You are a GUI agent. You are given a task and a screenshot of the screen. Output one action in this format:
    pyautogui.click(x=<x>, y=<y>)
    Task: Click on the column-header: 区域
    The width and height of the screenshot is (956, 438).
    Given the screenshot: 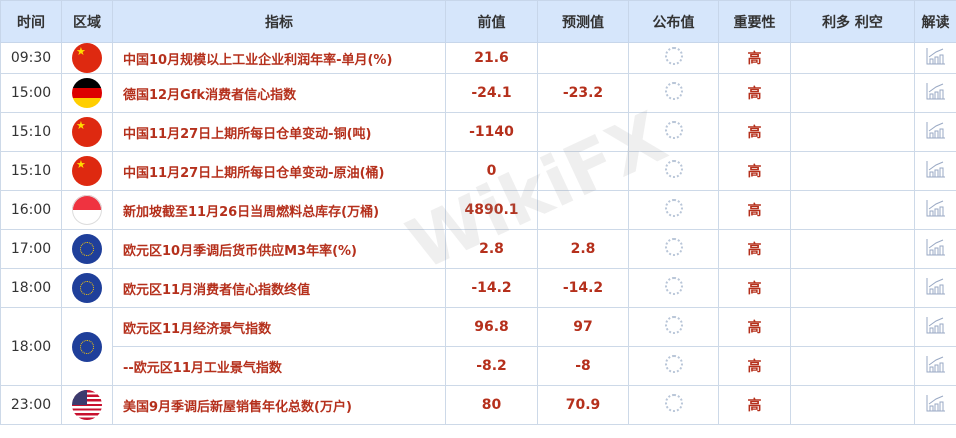 What is the action you would take?
    pyautogui.click(x=87, y=21)
    